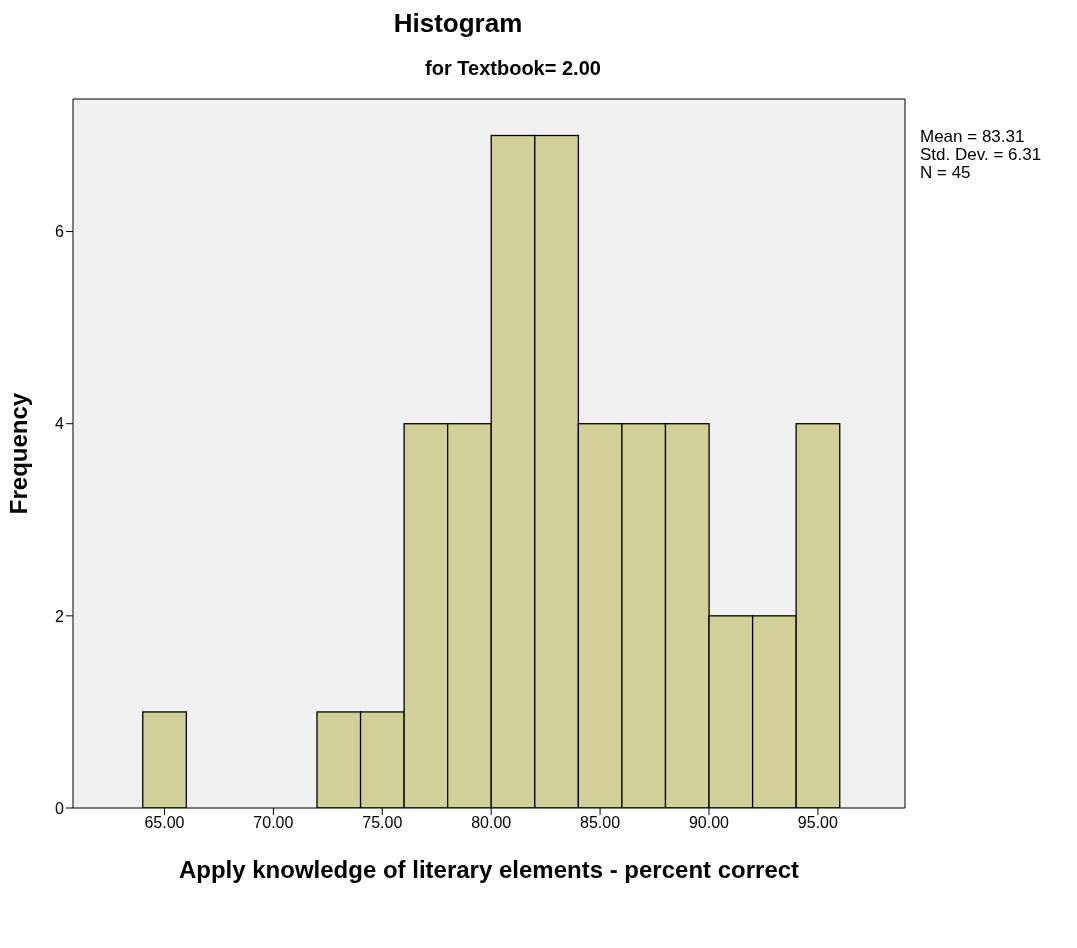  Describe the element at coordinates (60, 232) in the screenshot. I see `y-tick-label: 6` at that location.